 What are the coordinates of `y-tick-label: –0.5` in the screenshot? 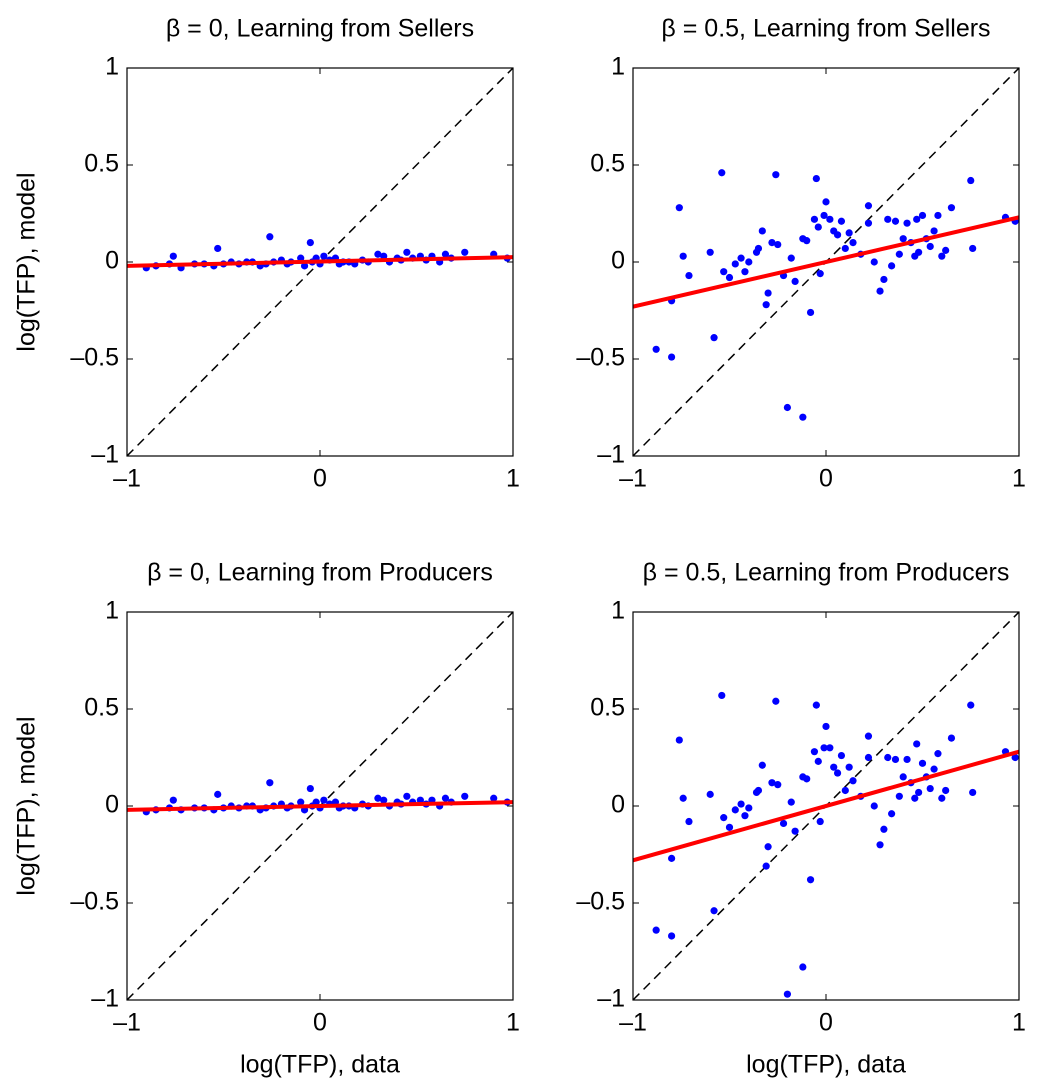 It's located at (94, 358).